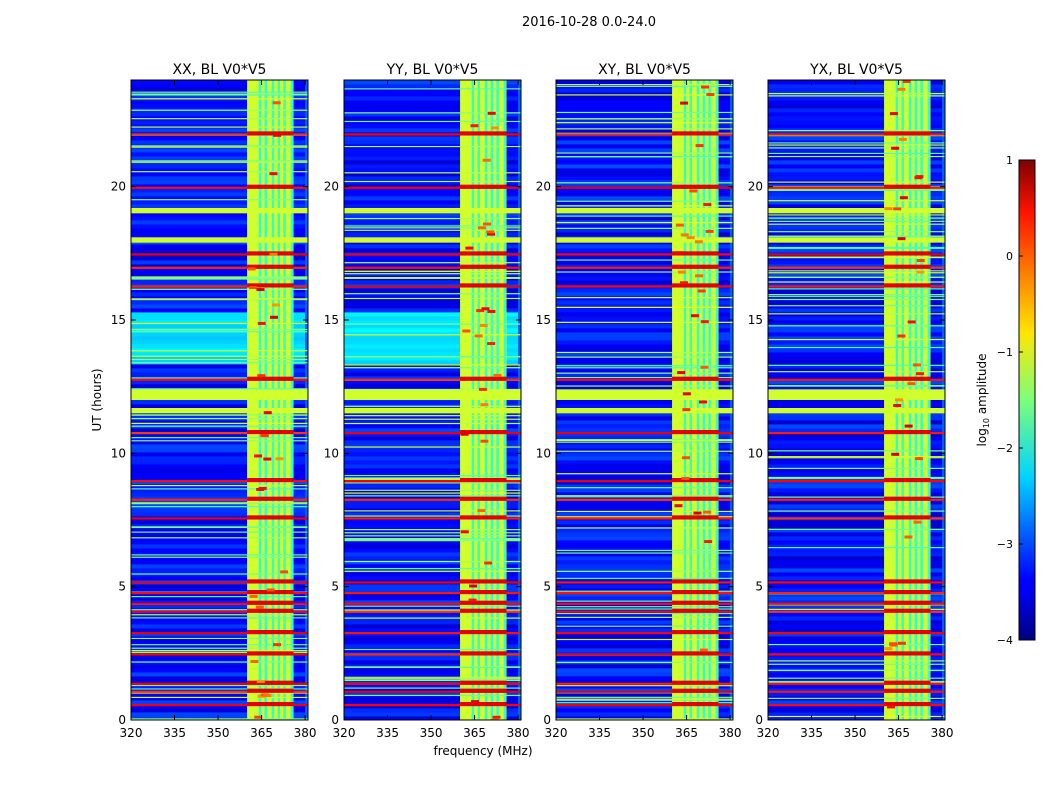 Image resolution: width=1050 pixels, height=800 pixels. What do you see at coordinates (856, 240) in the screenshot?
I see `flagged-row` at bounding box center [856, 240].